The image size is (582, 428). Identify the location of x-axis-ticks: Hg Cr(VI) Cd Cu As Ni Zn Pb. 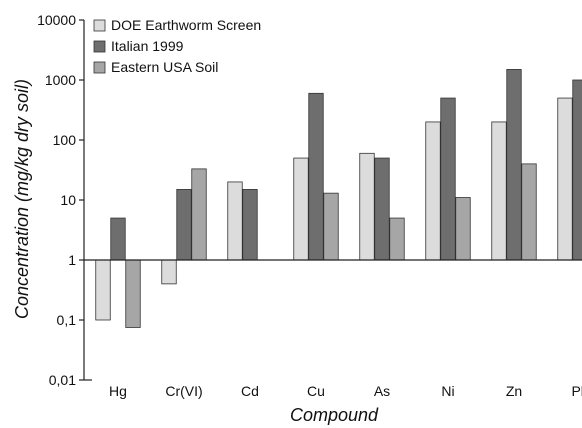
(345, 391).